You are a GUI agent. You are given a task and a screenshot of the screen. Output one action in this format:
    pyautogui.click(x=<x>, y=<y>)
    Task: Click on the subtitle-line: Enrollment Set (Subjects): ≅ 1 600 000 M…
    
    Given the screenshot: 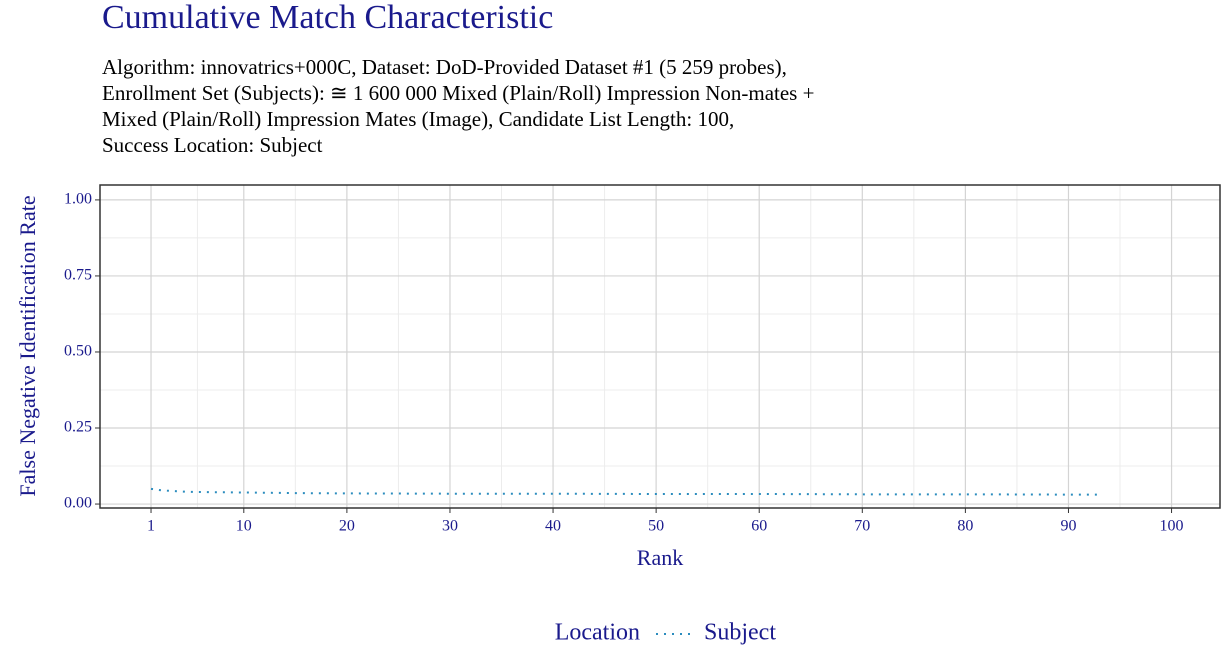 What is the action you would take?
    pyautogui.click(x=458, y=93)
    